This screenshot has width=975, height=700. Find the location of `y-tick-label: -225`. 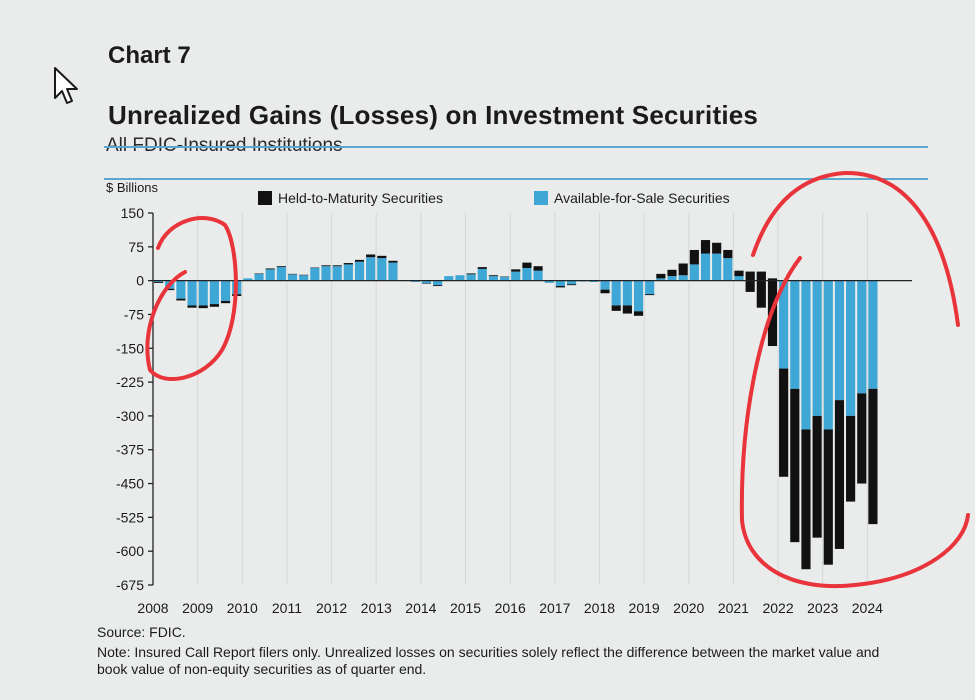

y-tick-label: -225 is located at coordinates (130, 382).